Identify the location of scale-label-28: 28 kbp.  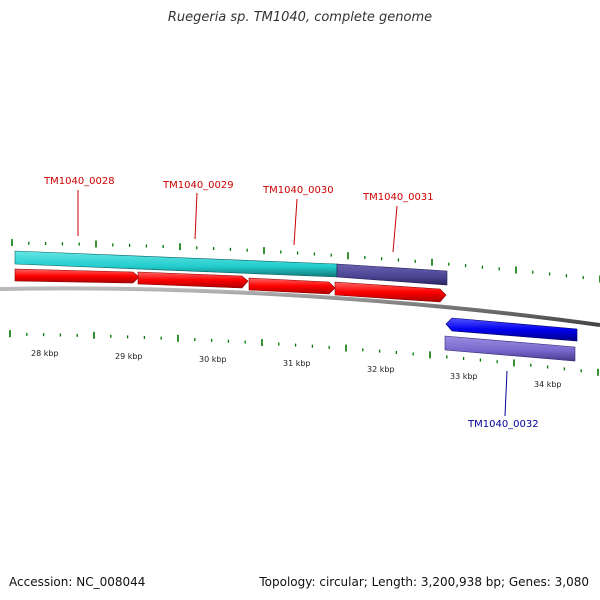
(45, 353).